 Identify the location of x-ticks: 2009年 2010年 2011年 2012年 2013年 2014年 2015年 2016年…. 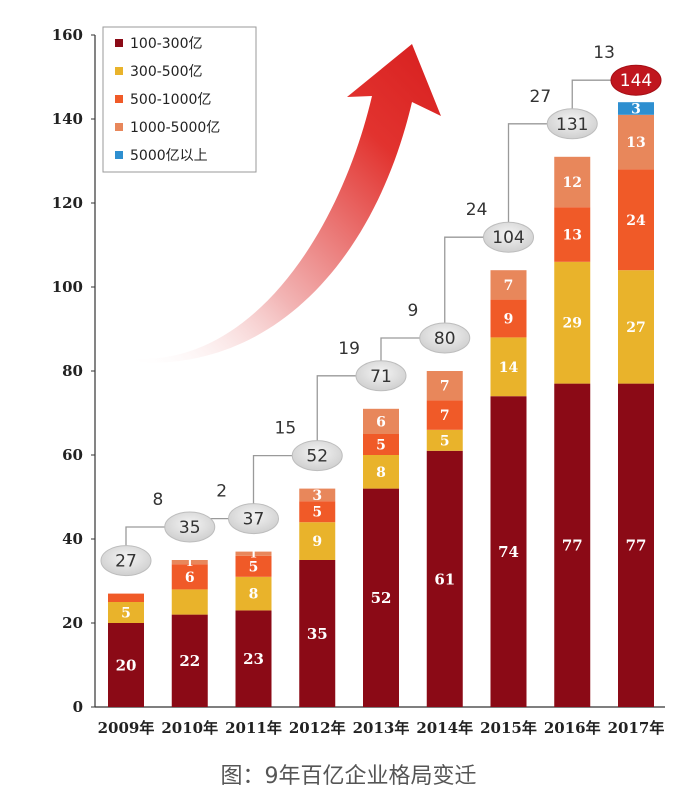
(381, 728).